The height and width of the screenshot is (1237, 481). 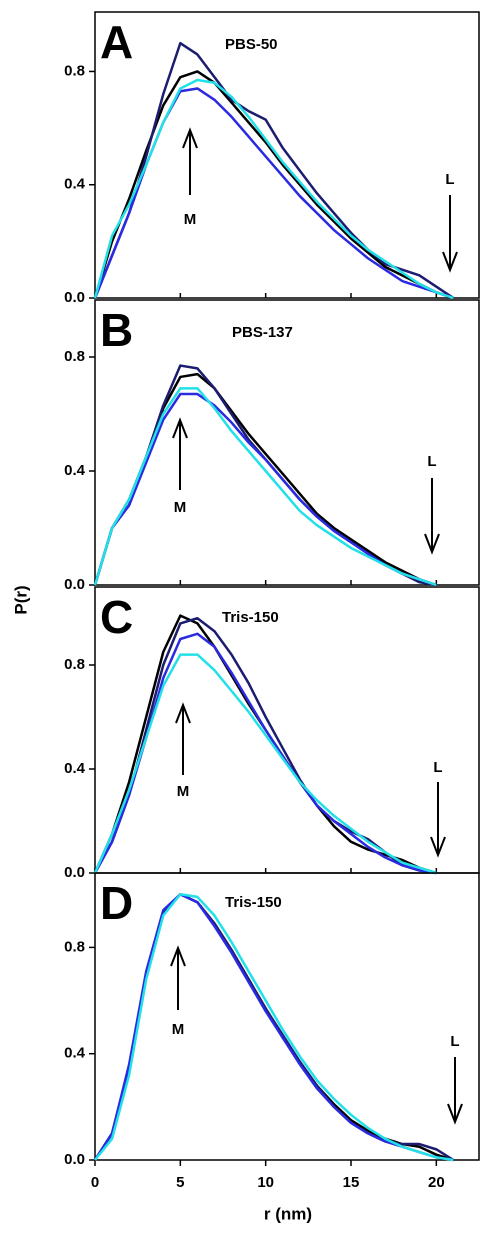 What do you see at coordinates (95, 1182) in the screenshot?
I see `x-tick-label: 0` at bounding box center [95, 1182].